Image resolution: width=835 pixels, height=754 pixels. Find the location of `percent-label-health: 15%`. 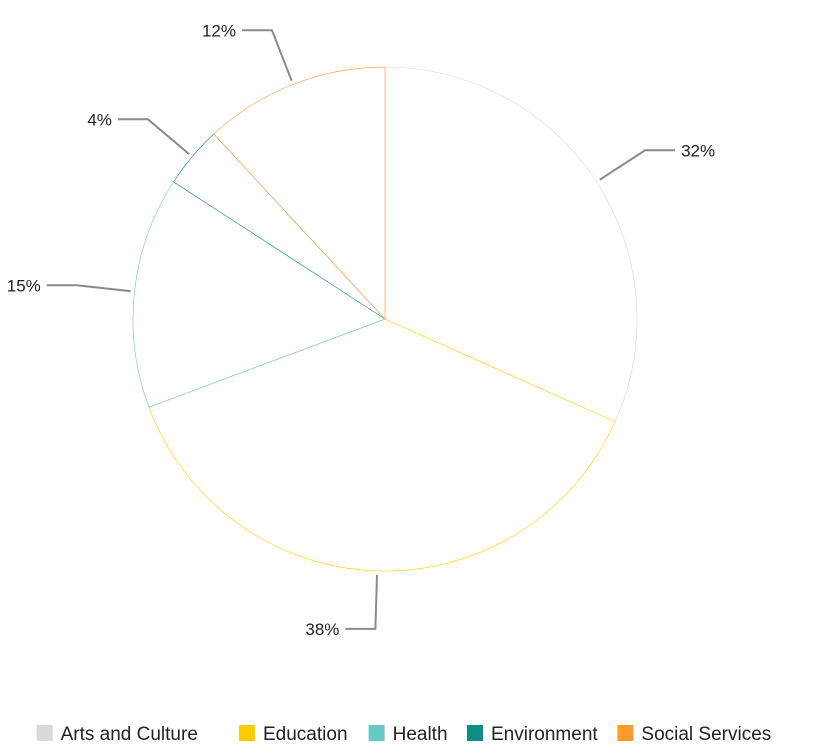

percent-label-health: 15% is located at coordinates (24, 285).